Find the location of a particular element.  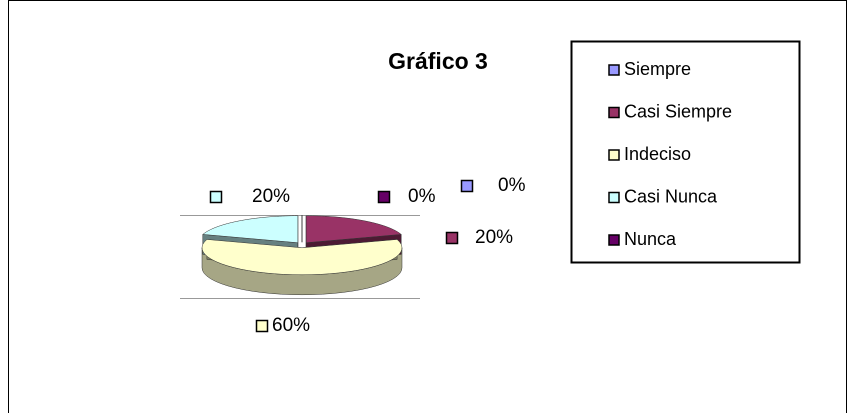

chart-title: Gráfico 3 is located at coordinates (438, 61).